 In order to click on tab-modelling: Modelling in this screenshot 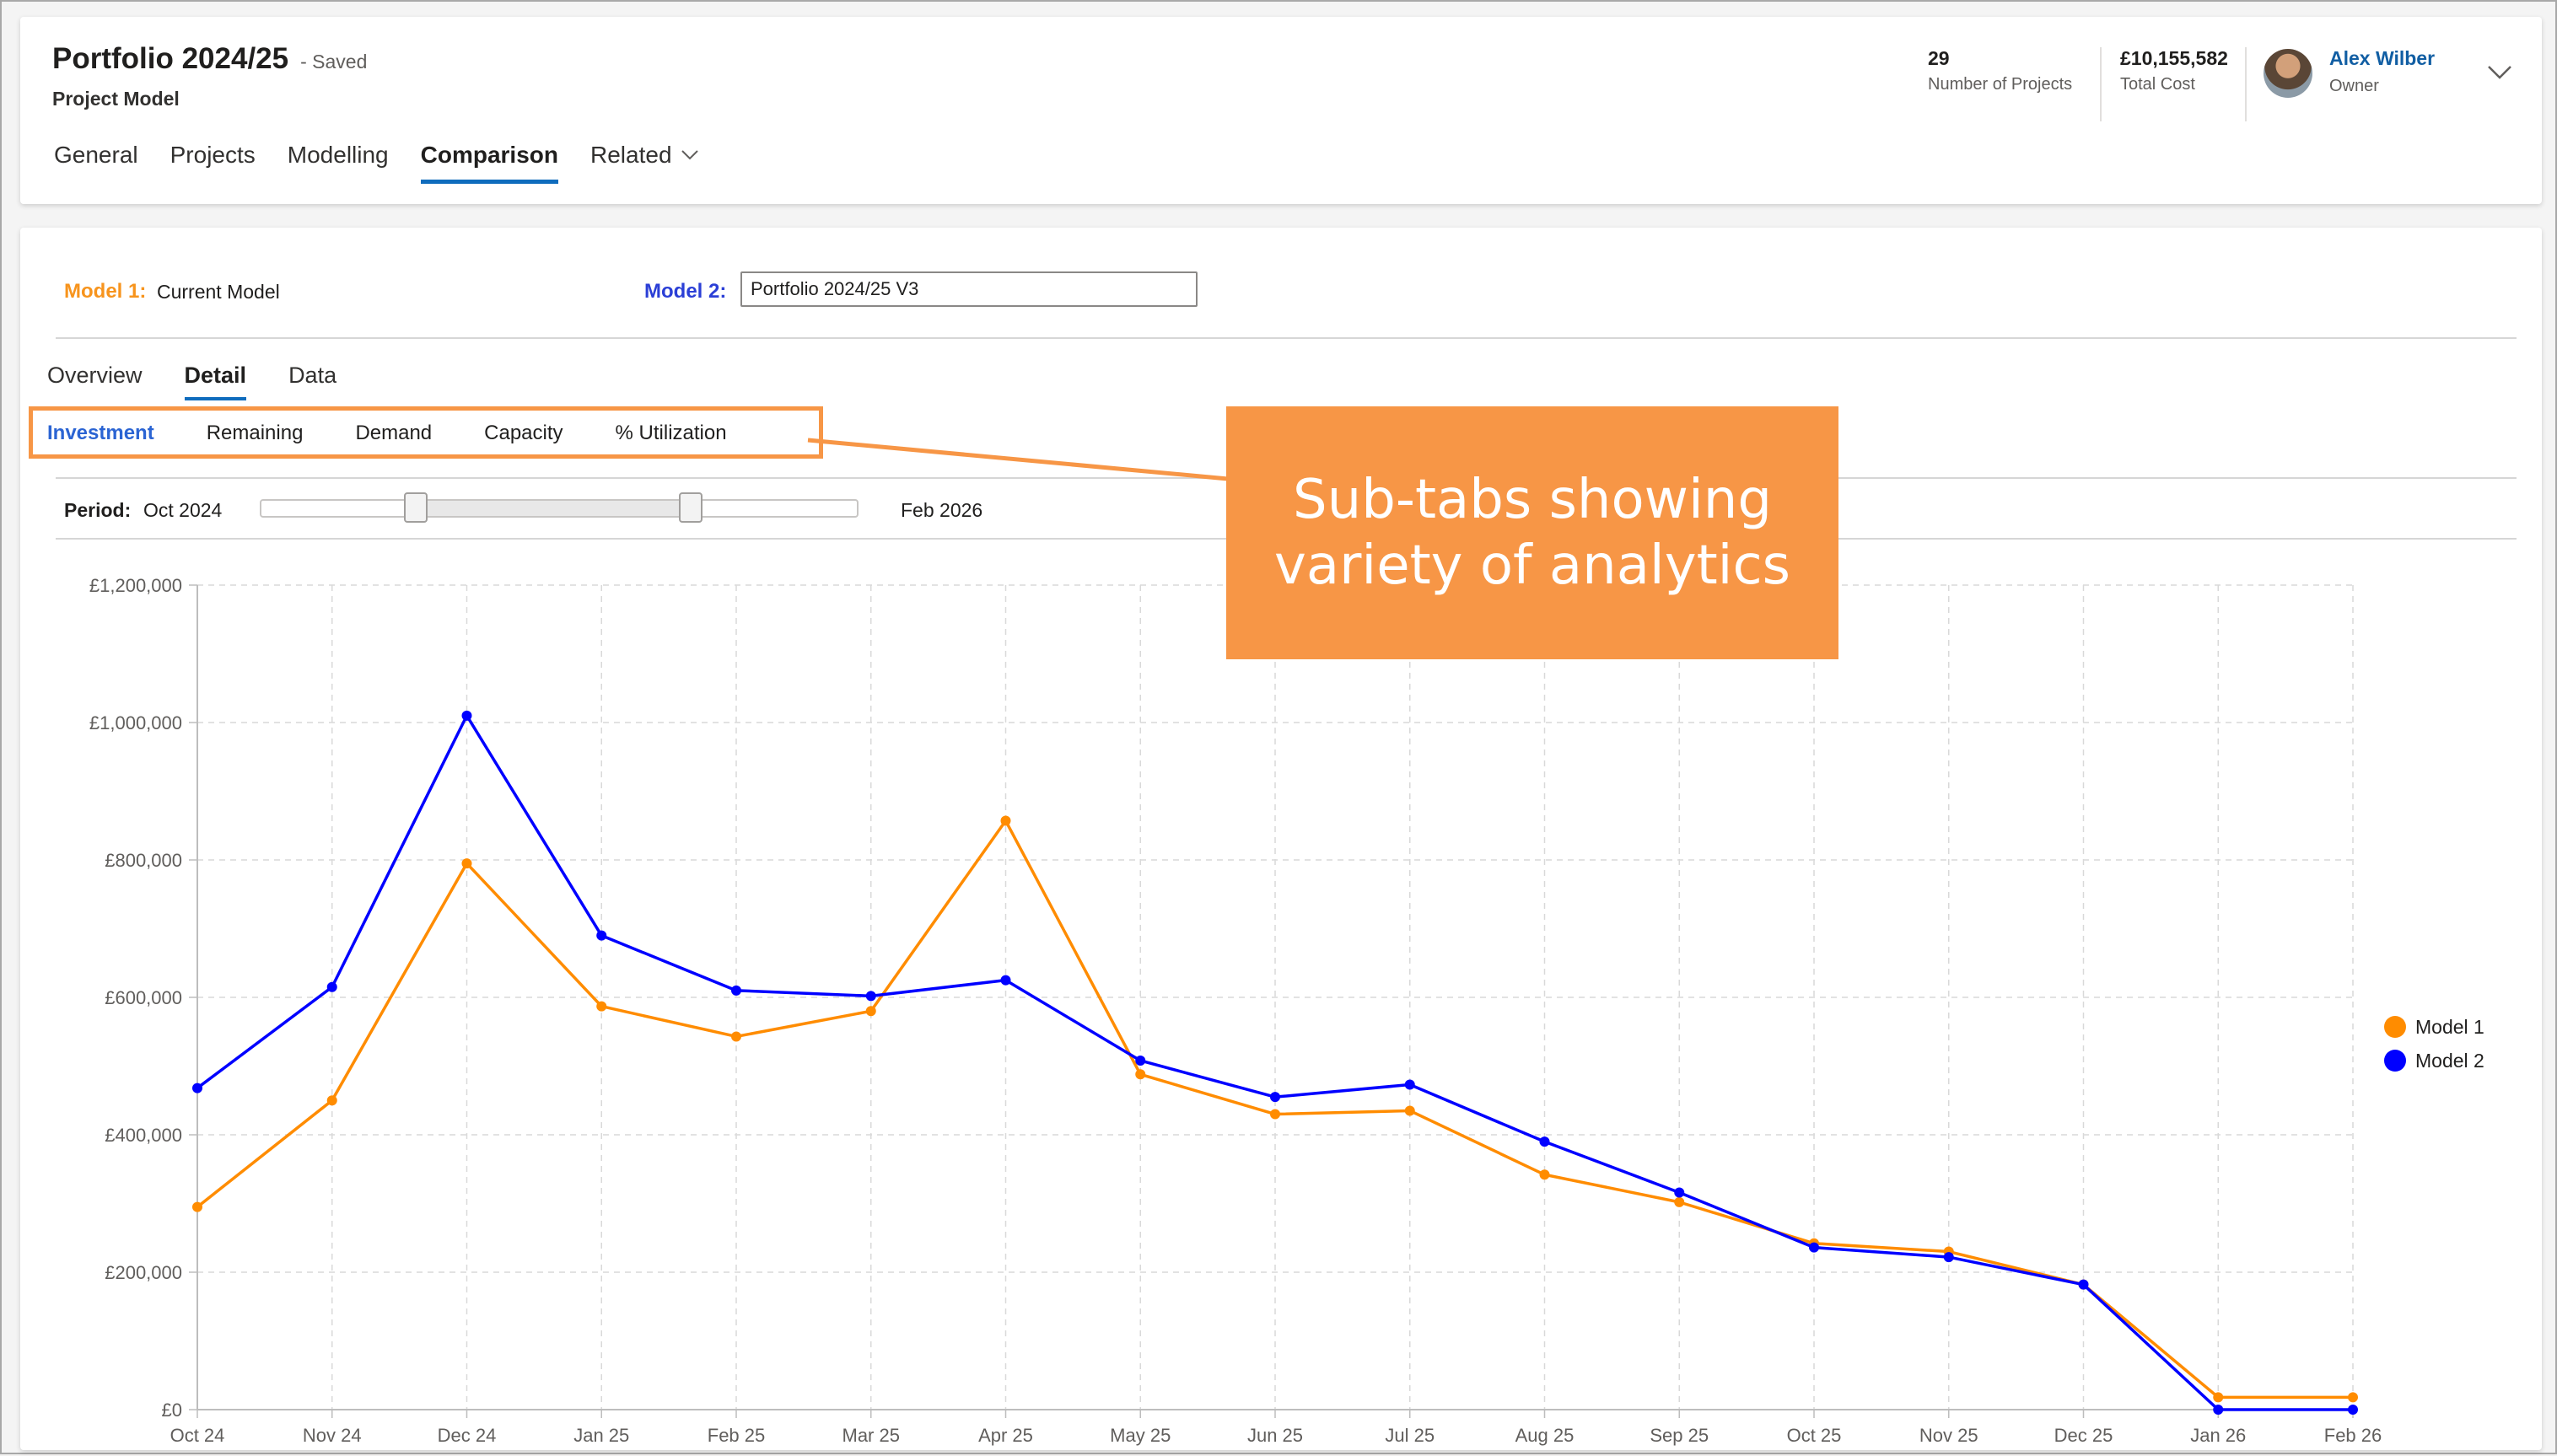, I will do `click(338, 163)`.